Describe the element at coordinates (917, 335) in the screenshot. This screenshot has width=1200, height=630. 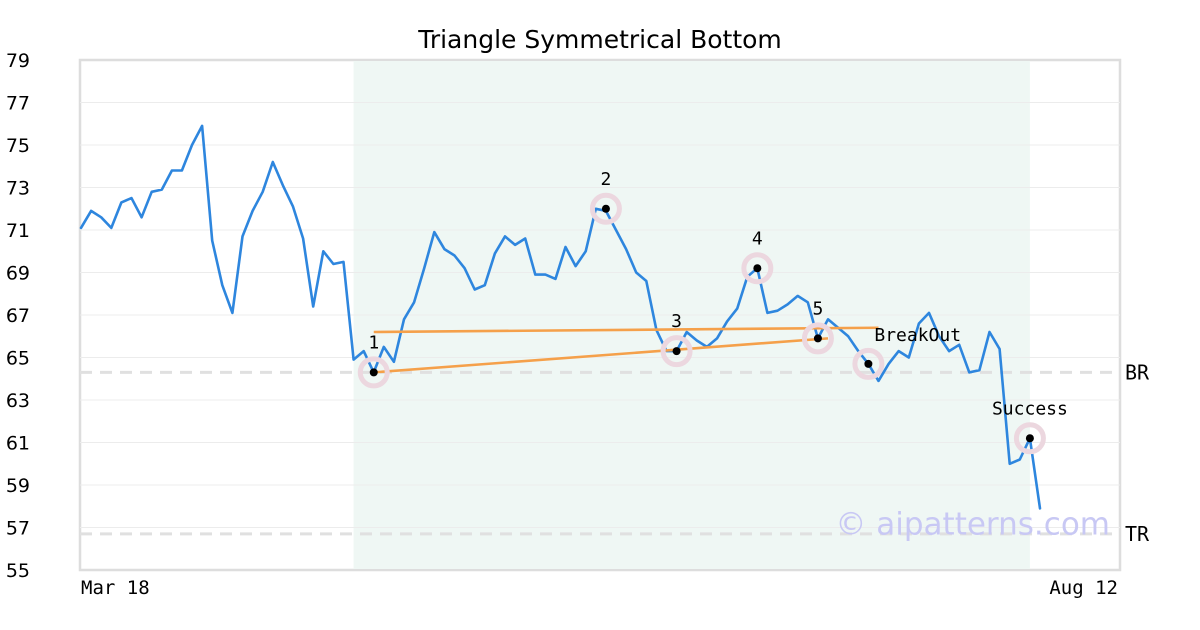
I see `pattern-point-label-breakout: BreakOut` at that location.